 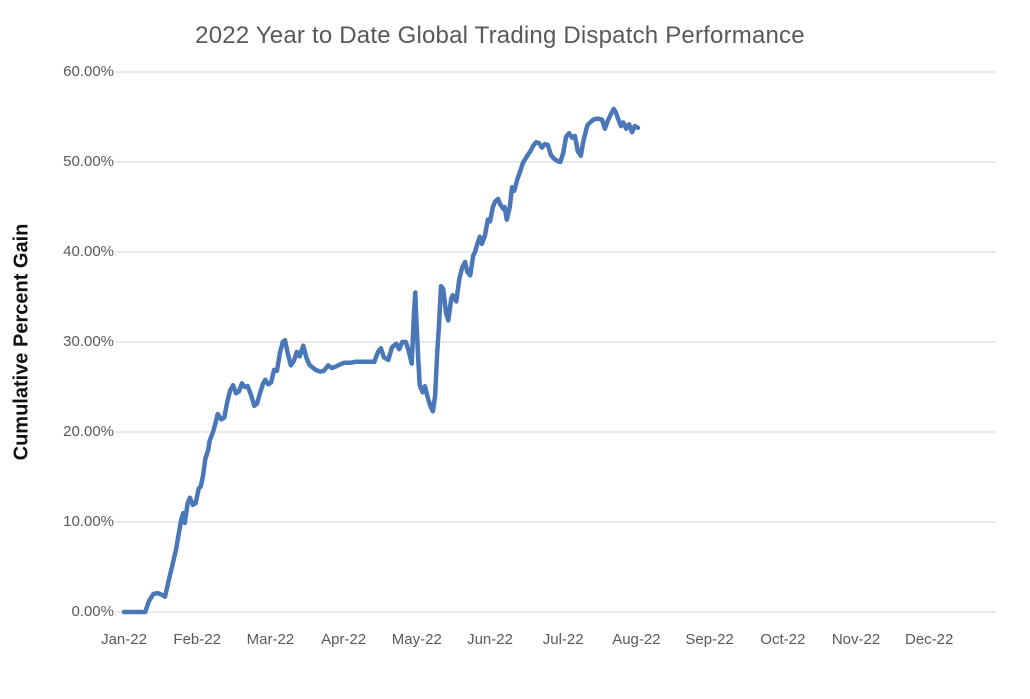 I want to click on x-tick-label: Jul-22, so click(x=563, y=639).